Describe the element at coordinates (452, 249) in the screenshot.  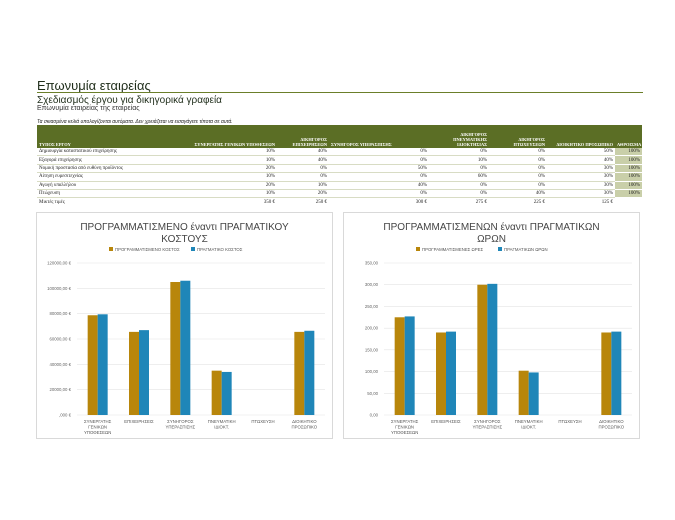
I see `legend-label: ΠΡΟΓΡΑΜΜΑΤΙΣΜΕΝΕΣ ΩΡΕΣ` at that location.